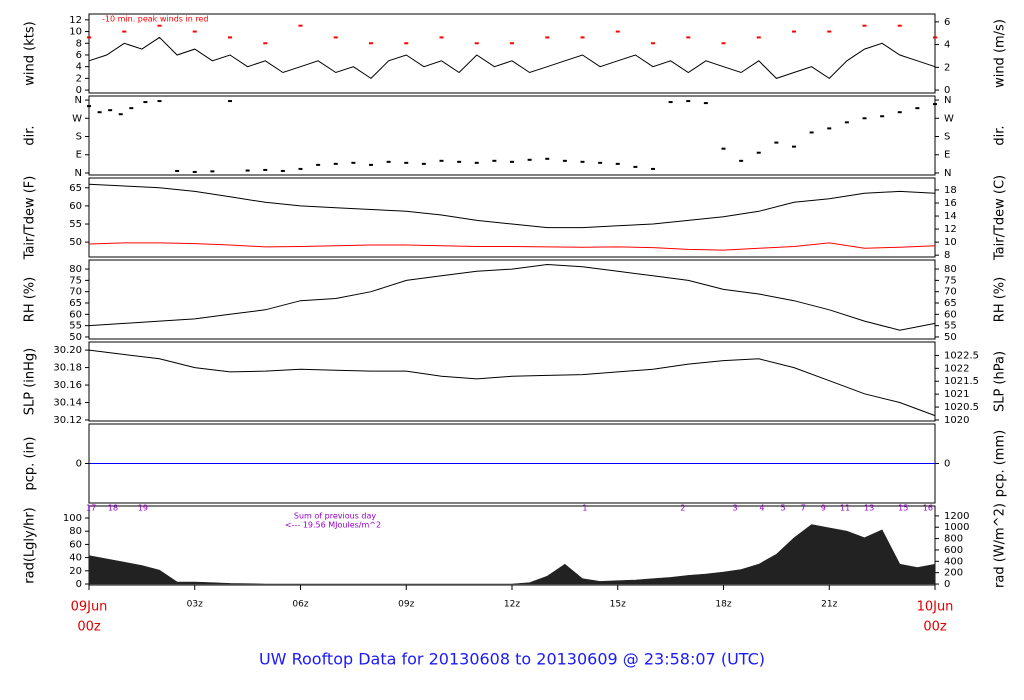 This screenshot has height=700, width=1024. Describe the element at coordinates (928, 508) in the screenshot. I see `hour-marker: 16` at that location.